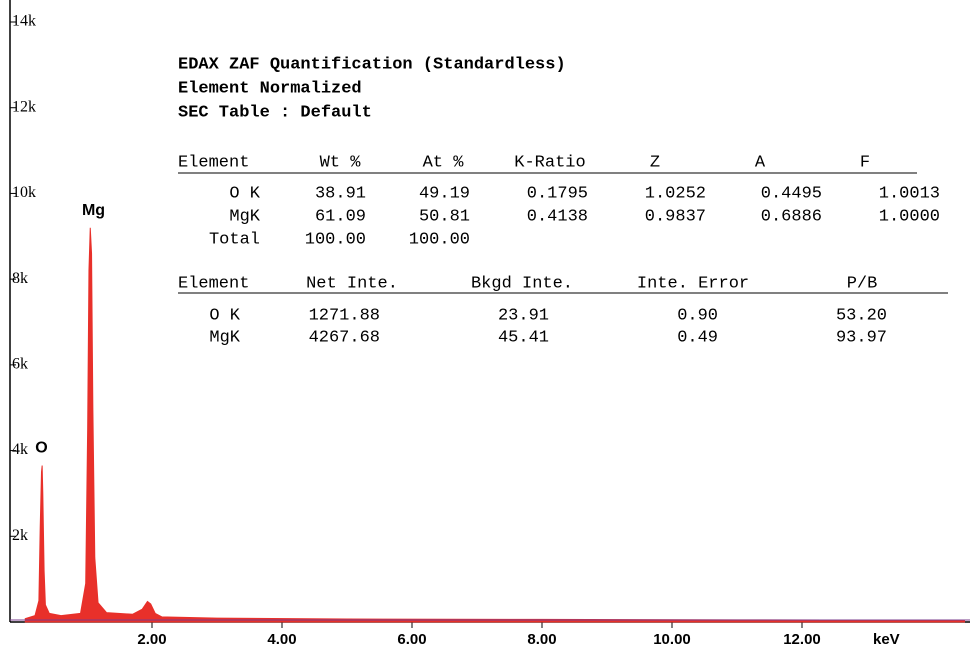 This screenshot has height=649, width=980. I want to click on x-tick-label: 4.00, so click(281, 639).